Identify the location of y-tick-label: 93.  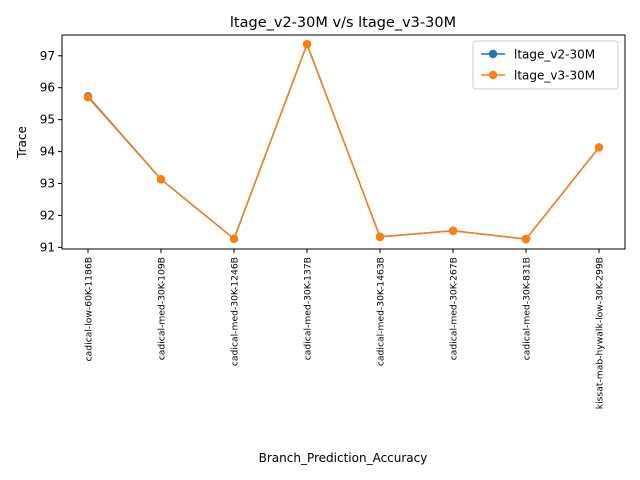
(47, 184).